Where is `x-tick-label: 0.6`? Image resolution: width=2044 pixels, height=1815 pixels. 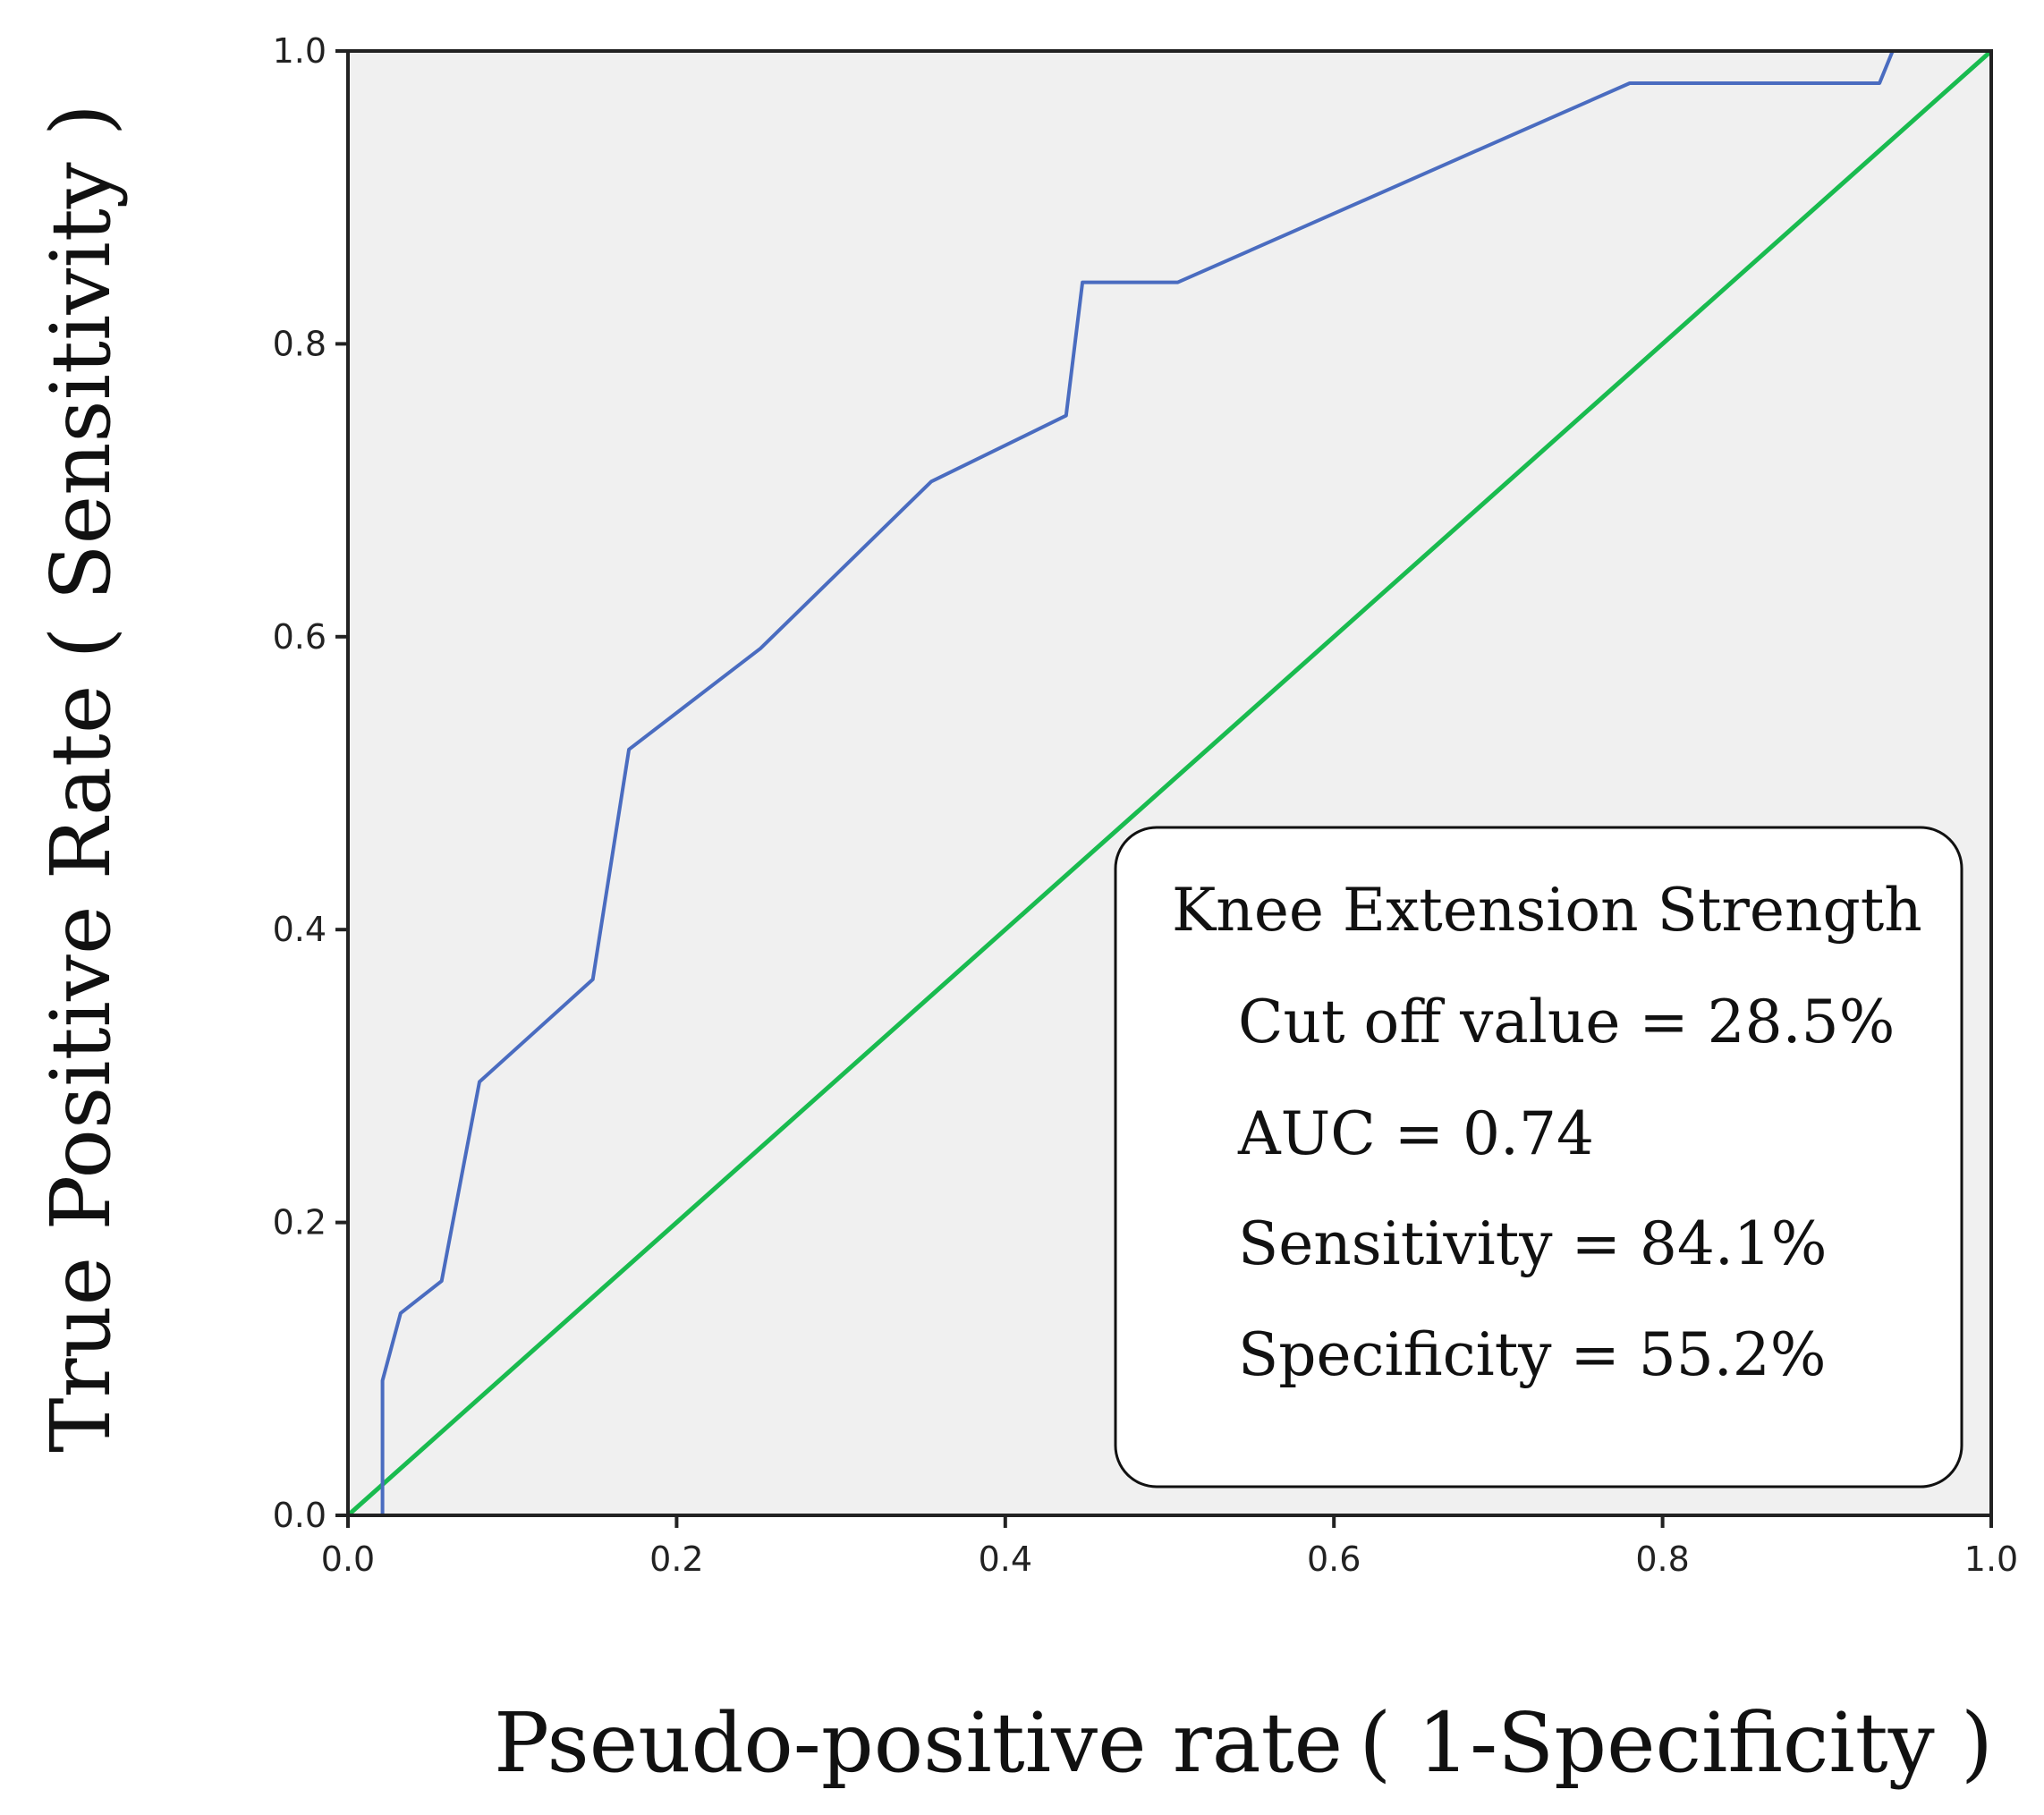 x-tick-label: 0.6 is located at coordinates (1334, 1559).